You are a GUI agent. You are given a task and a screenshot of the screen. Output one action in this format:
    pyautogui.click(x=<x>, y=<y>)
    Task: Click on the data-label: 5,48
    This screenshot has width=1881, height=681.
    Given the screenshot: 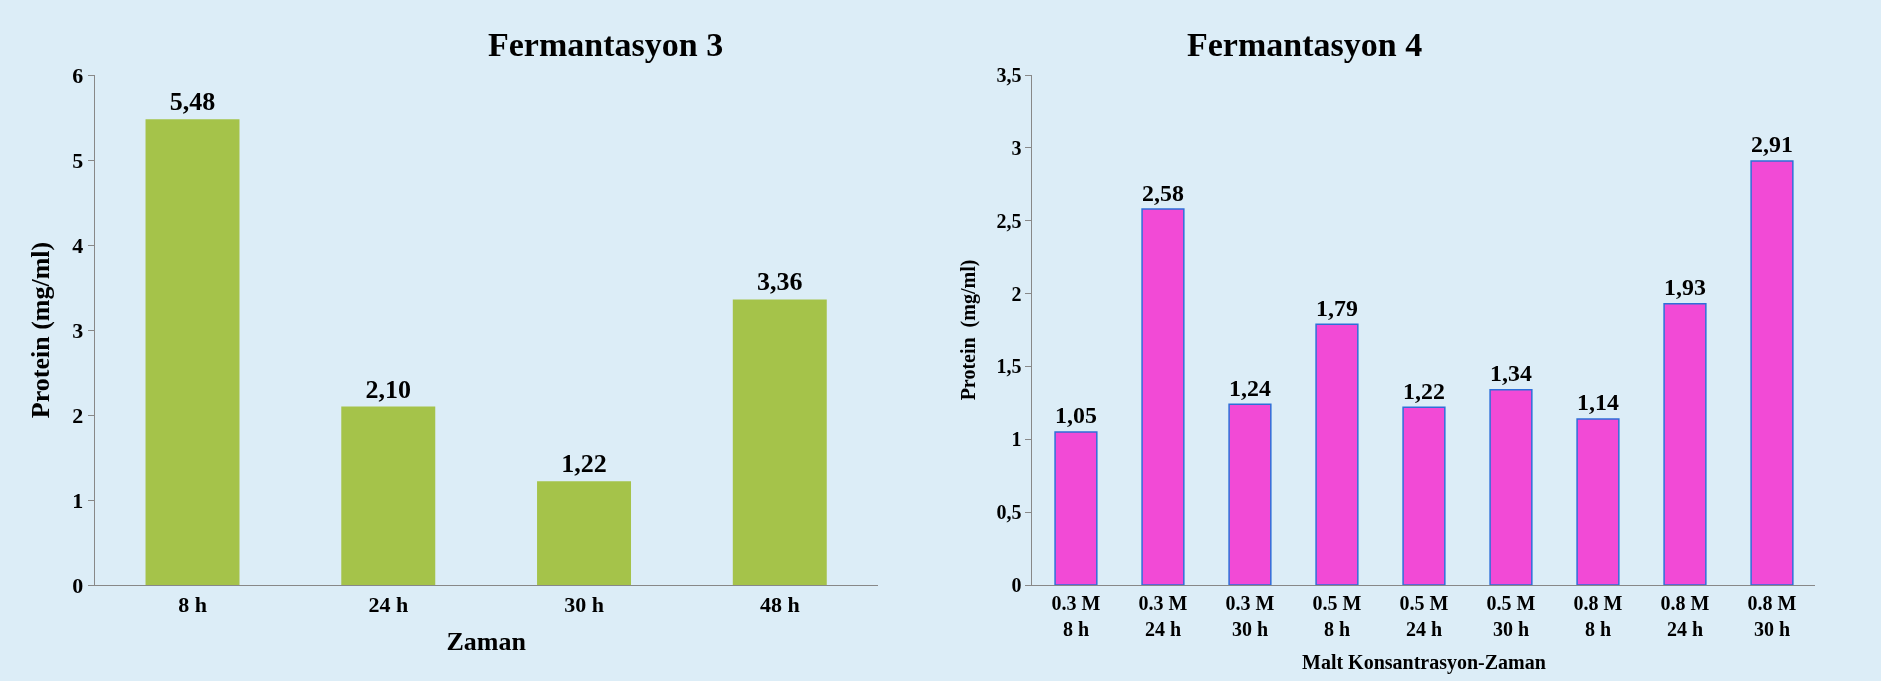 What is the action you would take?
    pyautogui.click(x=192, y=102)
    